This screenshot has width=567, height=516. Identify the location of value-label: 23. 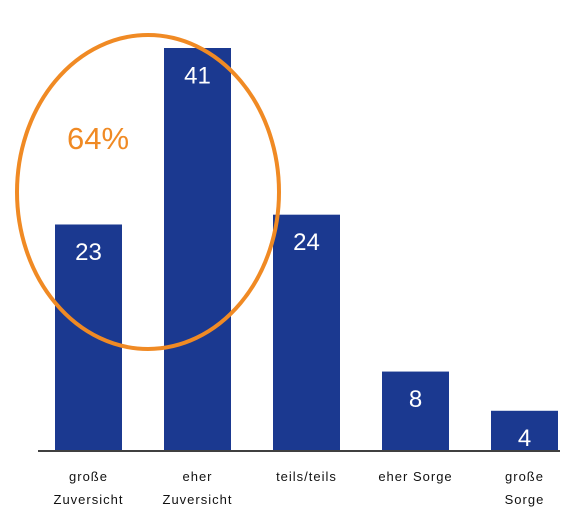
(88, 252).